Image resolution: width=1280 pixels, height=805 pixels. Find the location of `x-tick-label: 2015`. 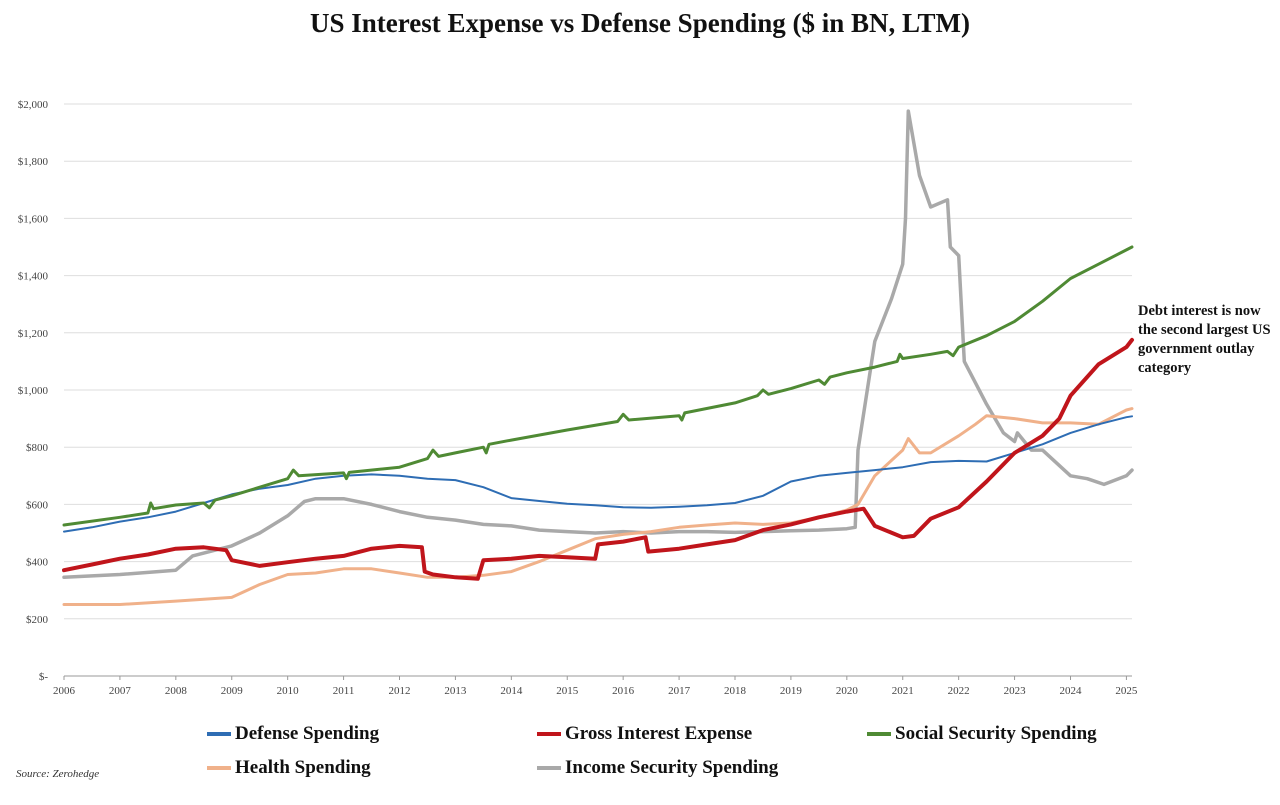

x-tick-label: 2015 is located at coordinates (567, 691).